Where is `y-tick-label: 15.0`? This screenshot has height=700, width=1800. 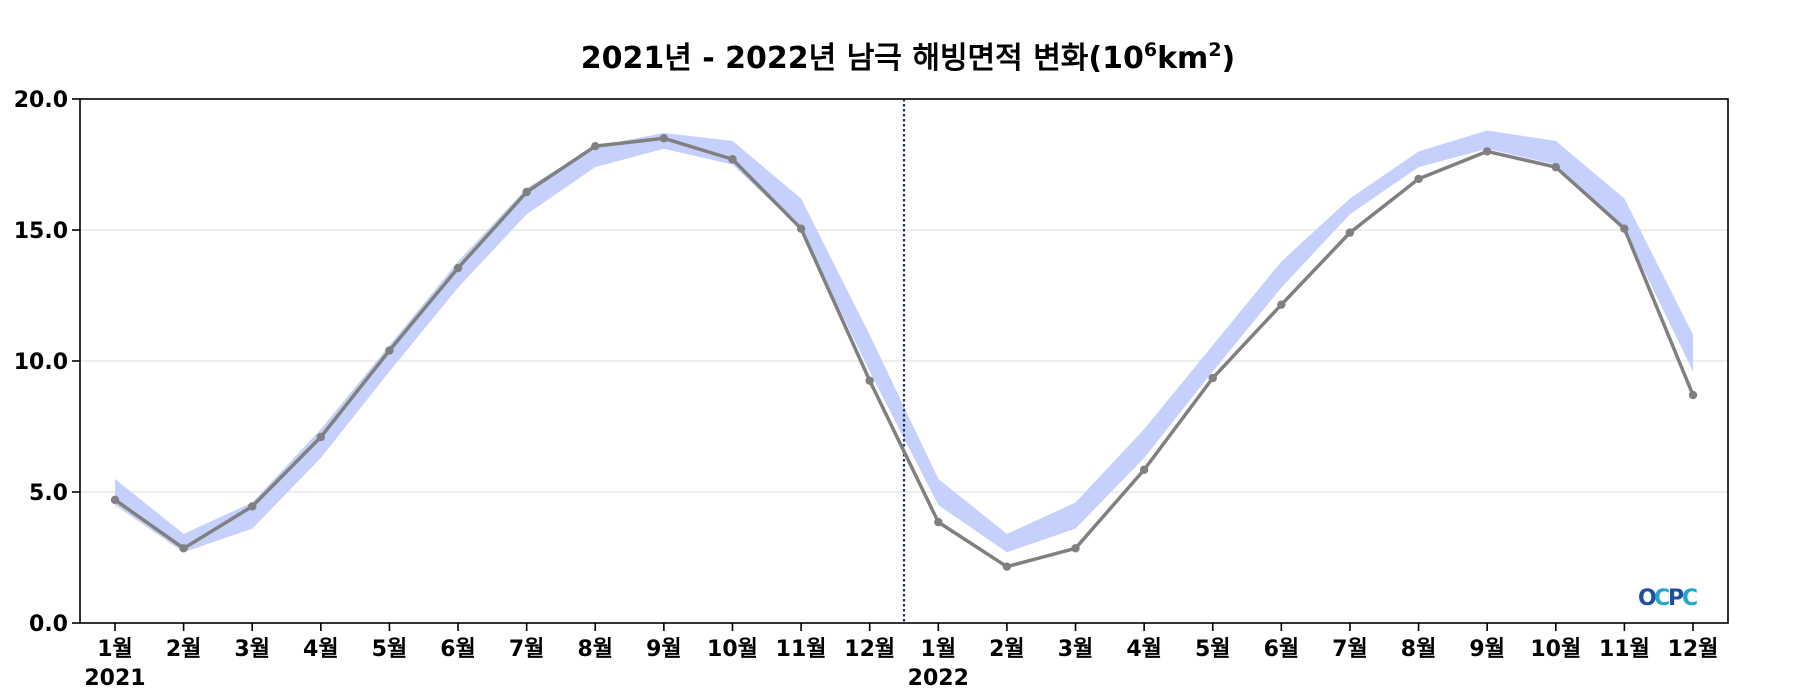
y-tick-label: 15.0 is located at coordinates (41, 231).